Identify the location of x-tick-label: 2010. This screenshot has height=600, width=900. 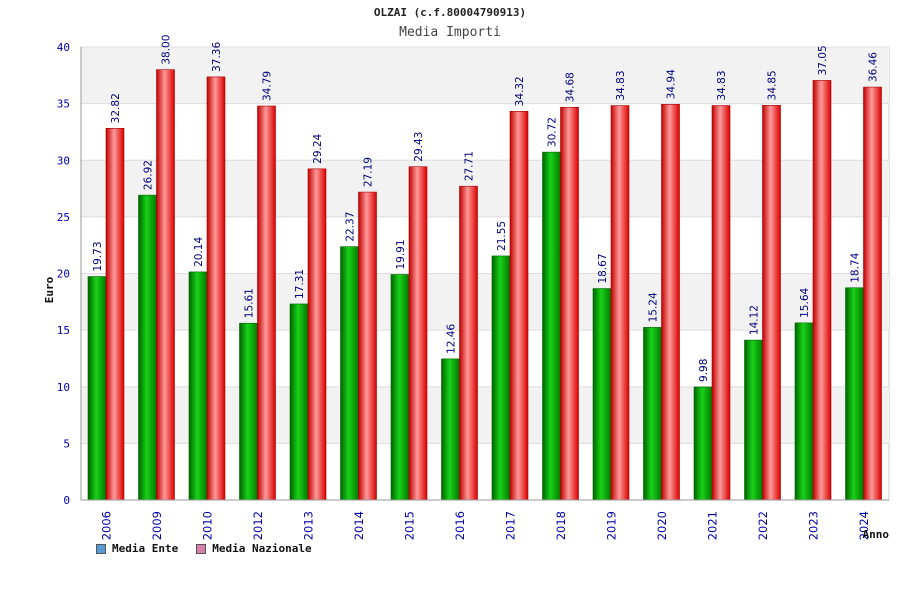
(207, 525).